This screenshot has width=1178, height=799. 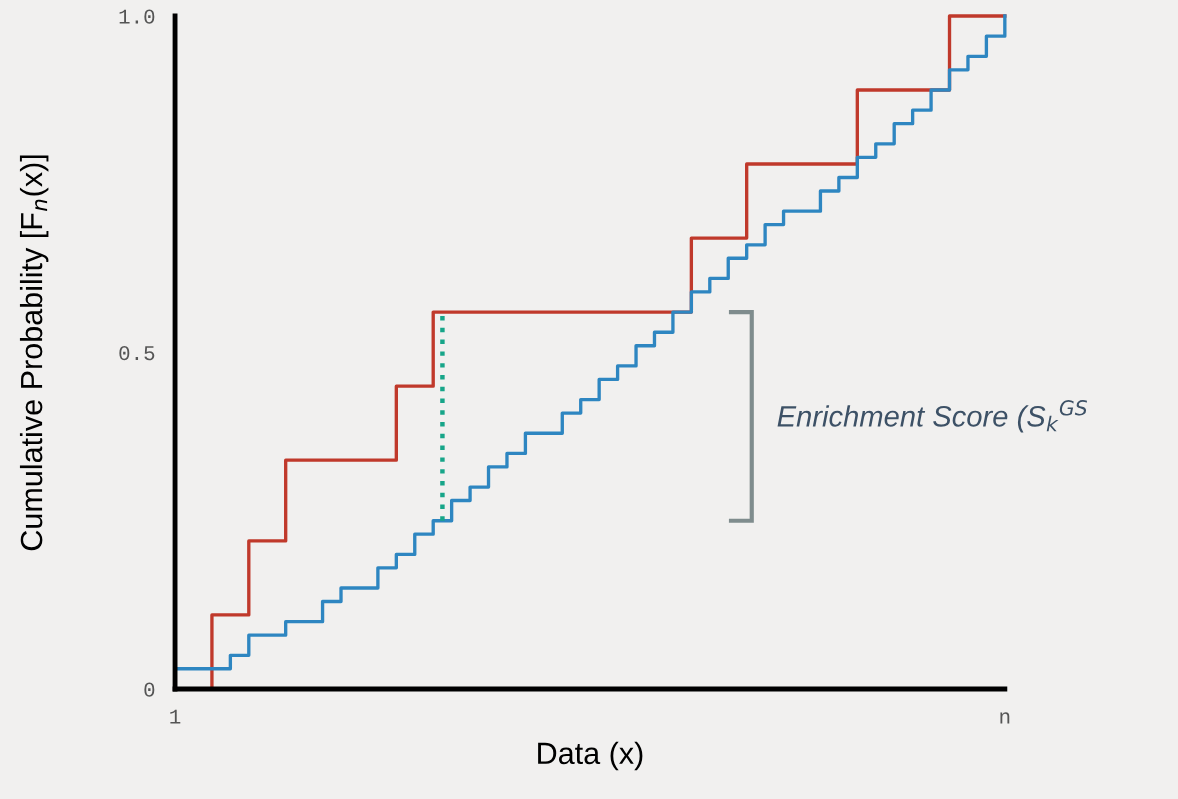 What do you see at coordinates (137, 353) in the screenshot?
I see `y-tick-label: 0.5` at bounding box center [137, 353].